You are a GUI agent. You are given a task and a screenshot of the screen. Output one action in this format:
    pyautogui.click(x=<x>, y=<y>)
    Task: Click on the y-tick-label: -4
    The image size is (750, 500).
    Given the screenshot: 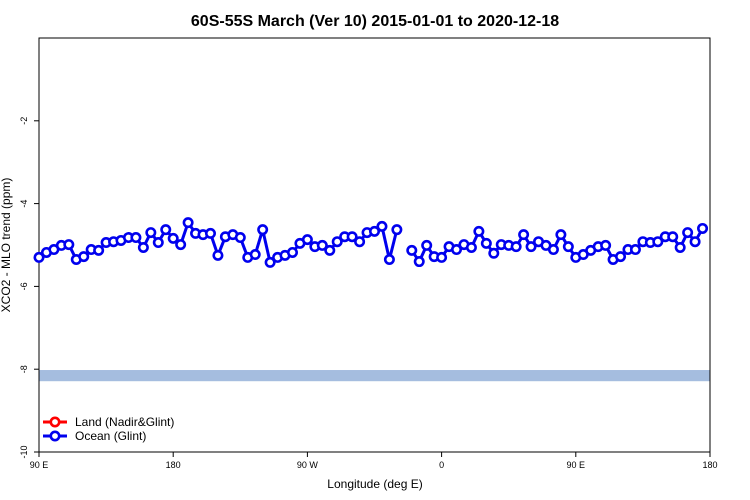 What is the action you would take?
    pyautogui.click(x=24, y=204)
    